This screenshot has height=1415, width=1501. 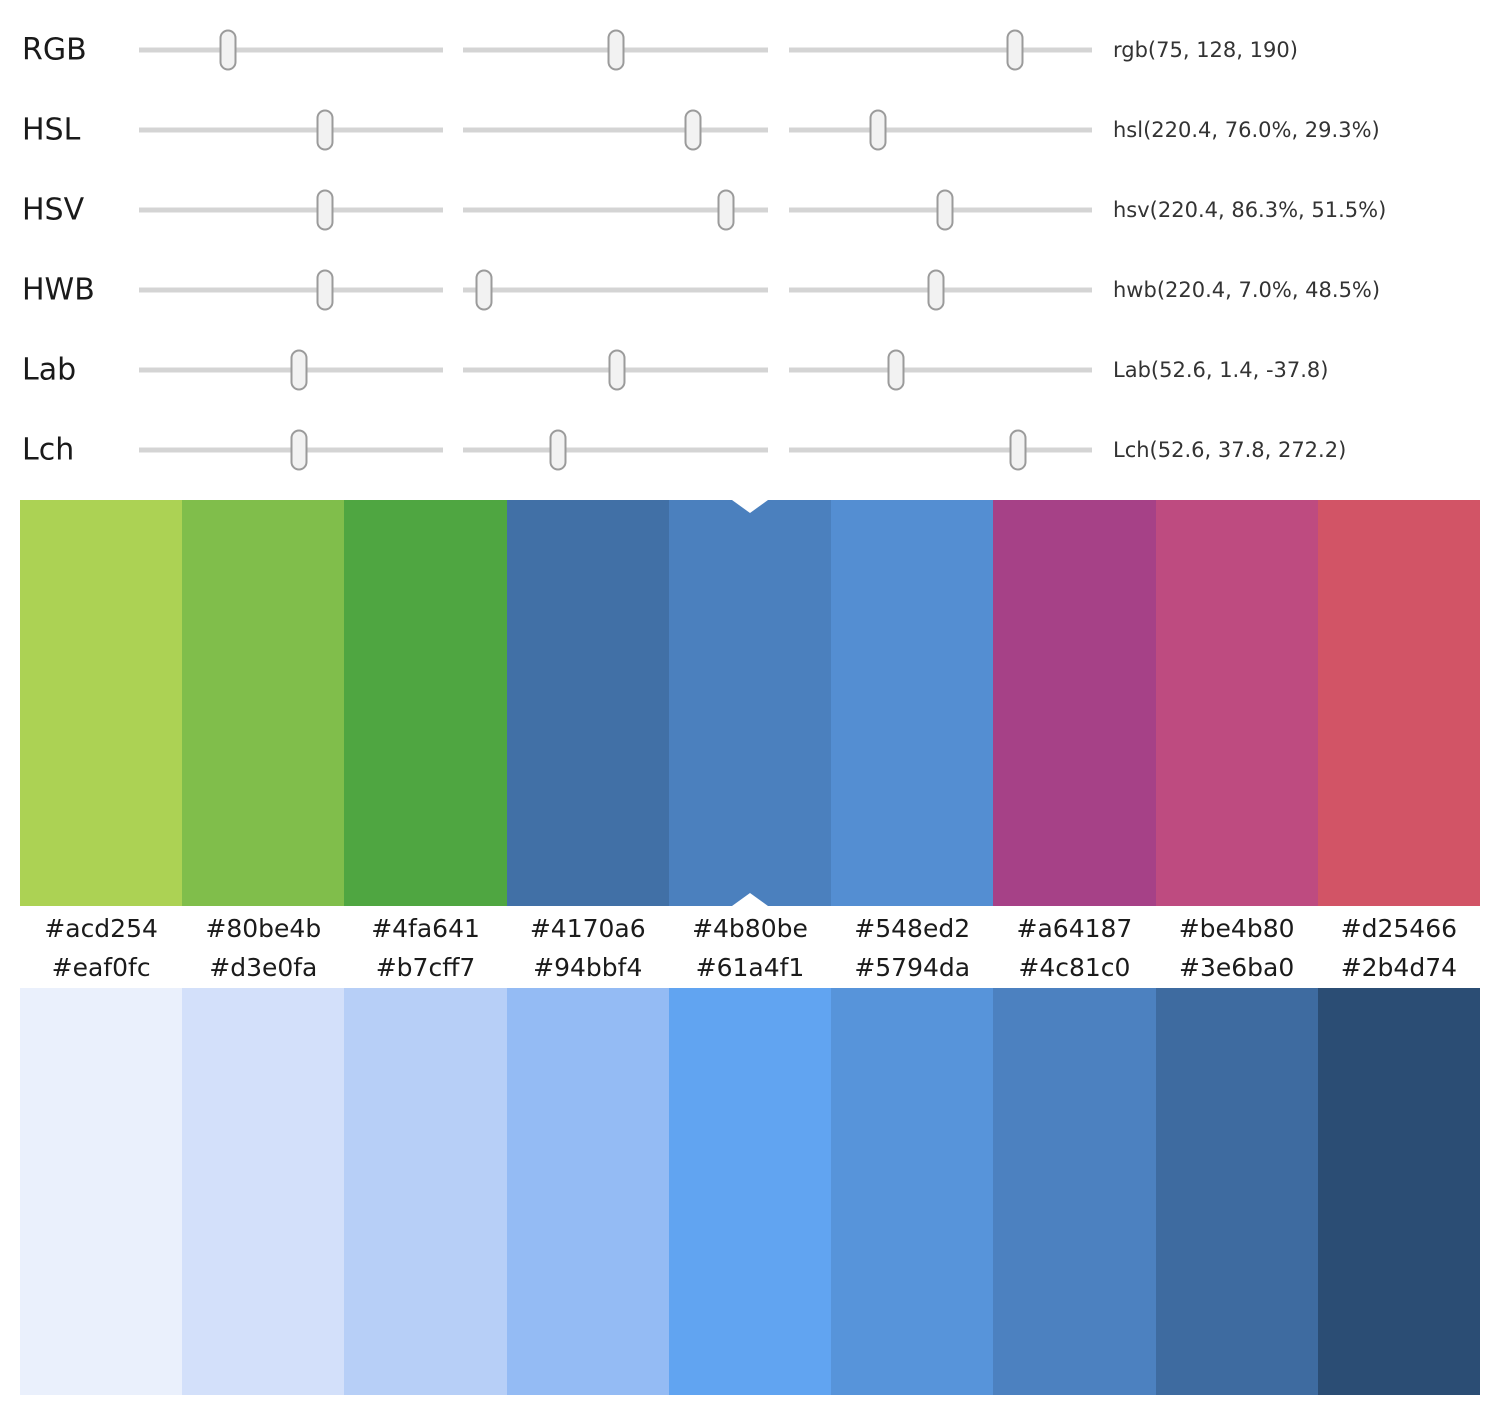 I want to click on lch-slider-c, so click(x=615, y=450).